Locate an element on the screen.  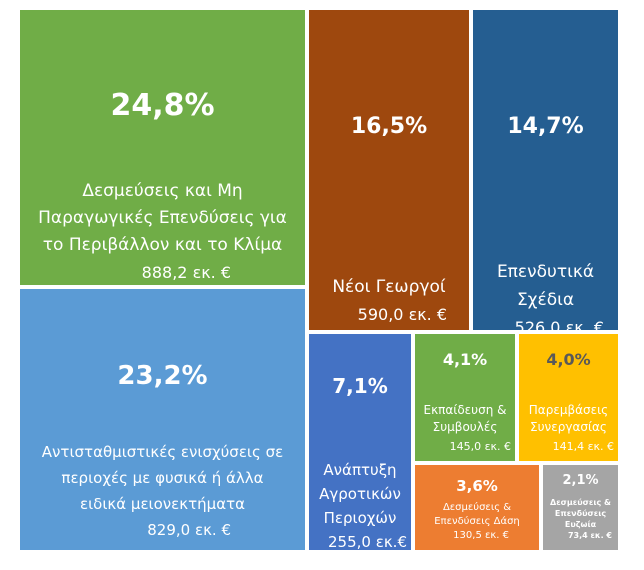
treemap-tile-rural-development: 7,1% Ανάπτυξη Αγροτικών Περιοχών 255,0 εκ.€ is located at coordinates (360, 442).